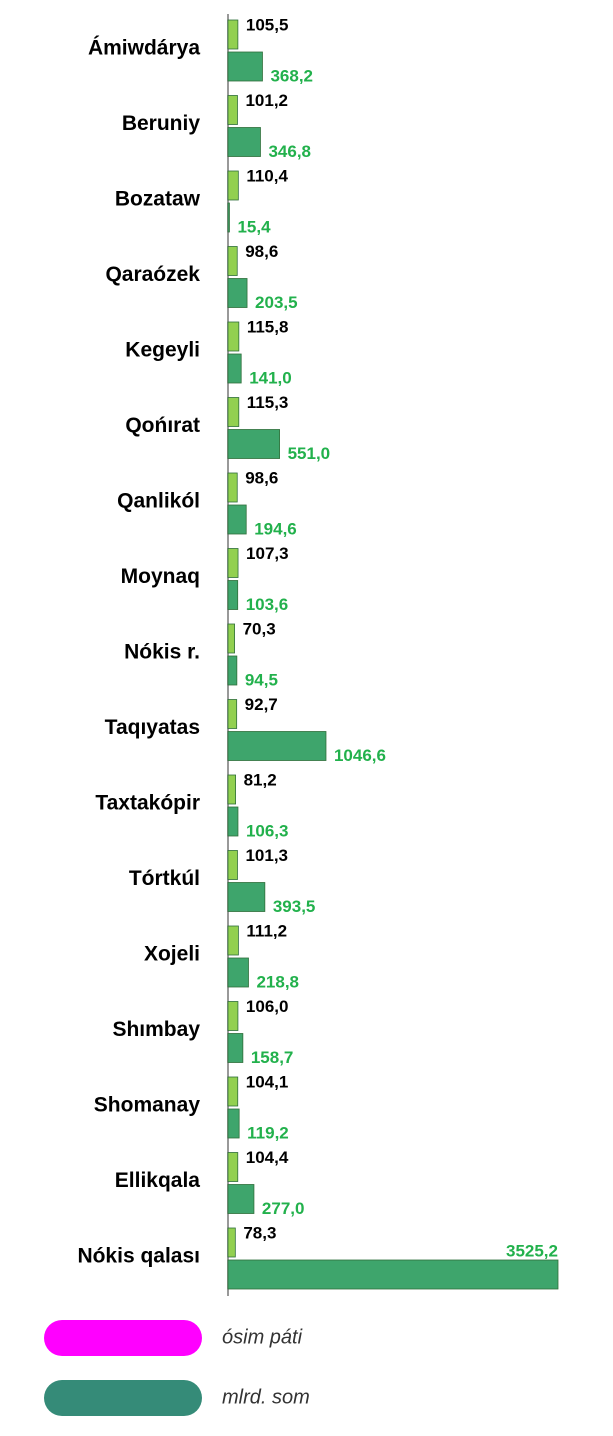  Describe the element at coordinates (260, 779) in the screenshot. I see `value-label: 81,2` at that location.